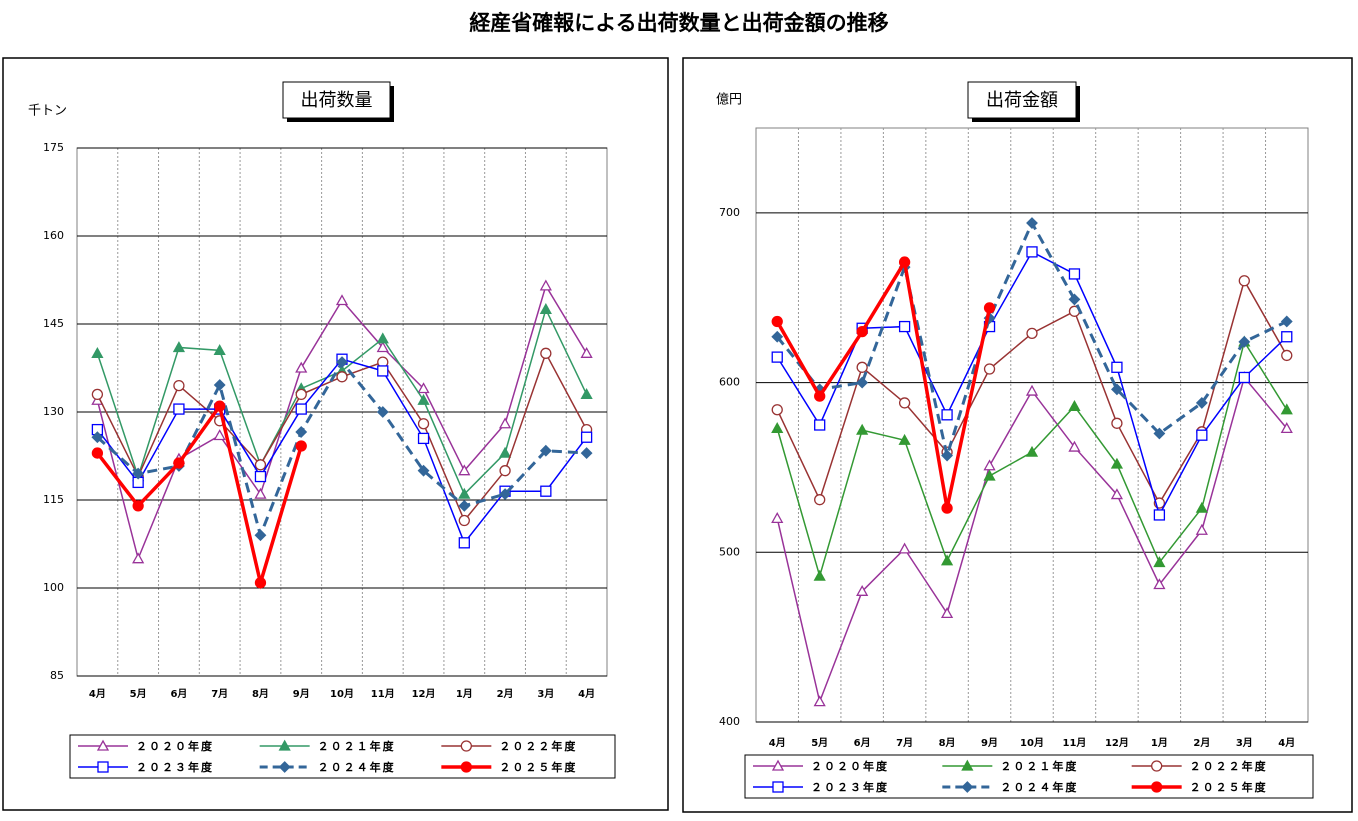  Describe the element at coordinates (729, 212) in the screenshot. I see `y-tick-label: 700` at that location.